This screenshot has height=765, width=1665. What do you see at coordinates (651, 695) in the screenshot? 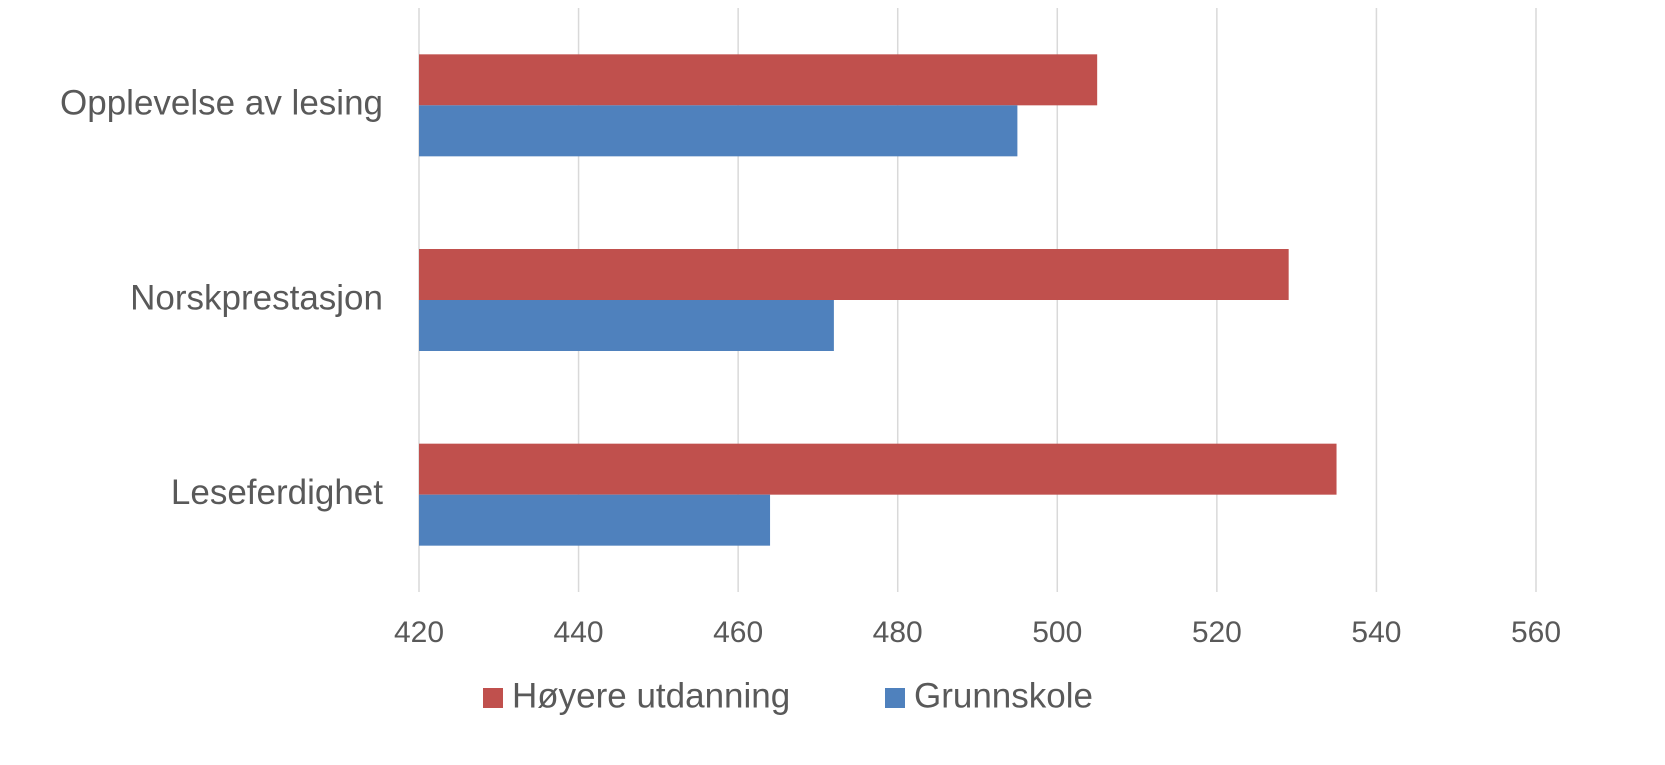
I see `legend-label: Høyere utdanning` at bounding box center [651, 695].